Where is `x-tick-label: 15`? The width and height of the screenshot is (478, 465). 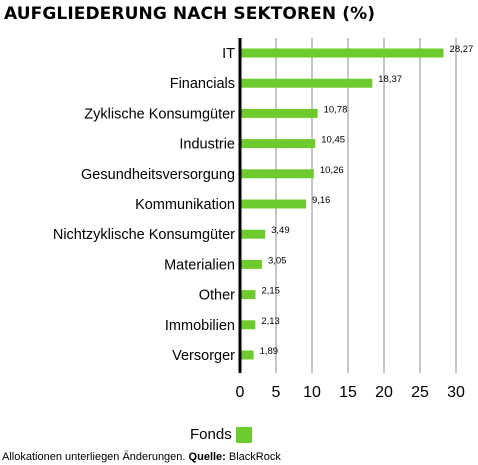
x-tick-label: 15 is located at coordinates (348, 392).